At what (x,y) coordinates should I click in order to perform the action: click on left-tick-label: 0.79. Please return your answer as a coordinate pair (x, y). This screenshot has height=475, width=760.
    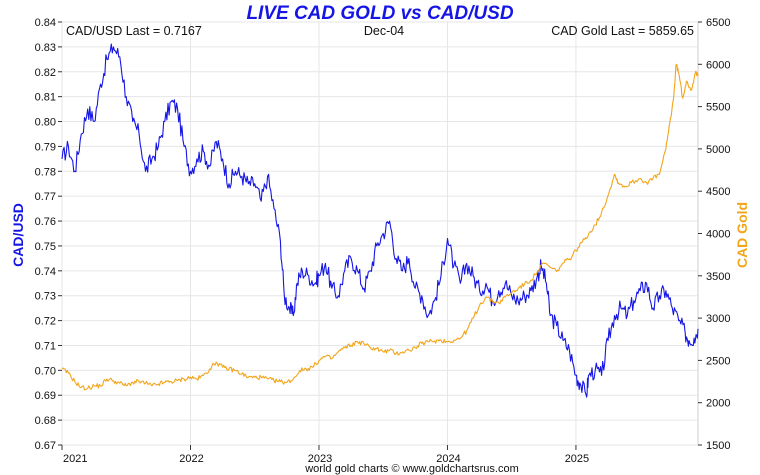
    Looking at the image, I should click on (45, 147).